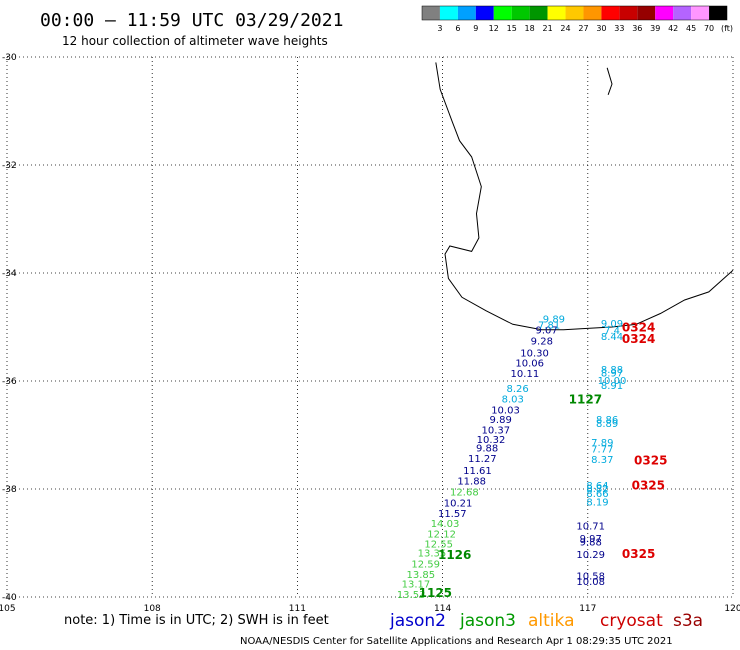 The image size is (740, 650). Describe the element at coordinates (547, 28) in the screenshot. I see `colorbar-label: 21` at that location.